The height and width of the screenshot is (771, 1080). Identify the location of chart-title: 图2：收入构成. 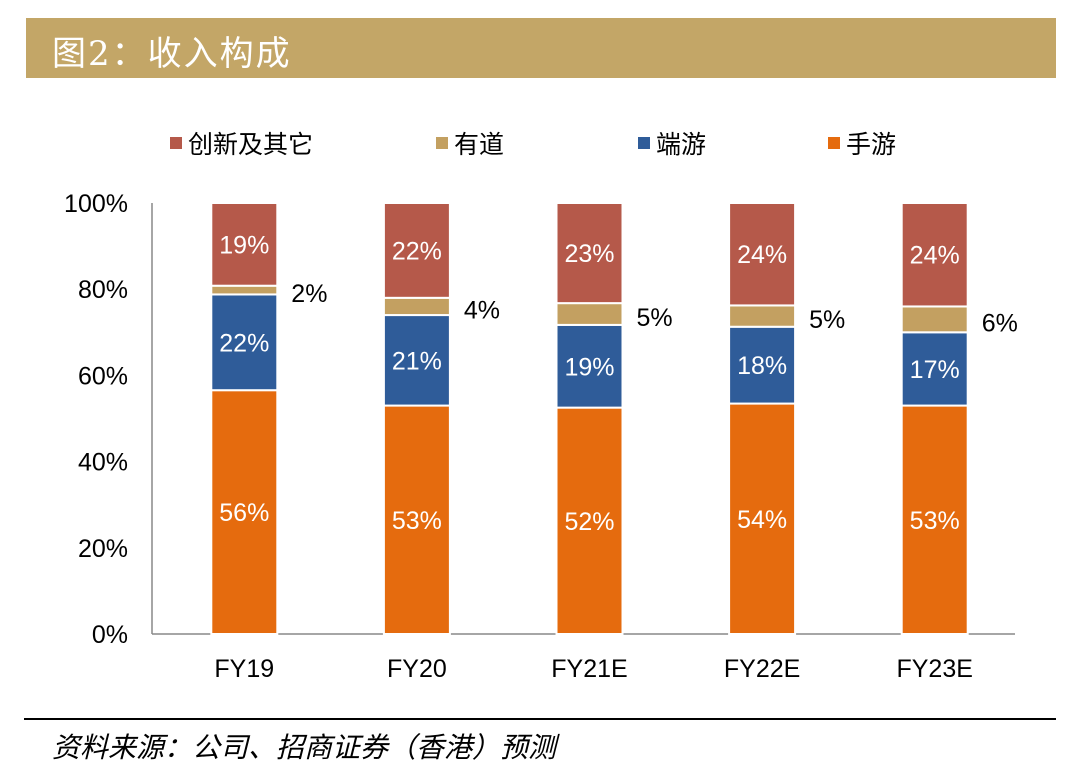
(172, 54).